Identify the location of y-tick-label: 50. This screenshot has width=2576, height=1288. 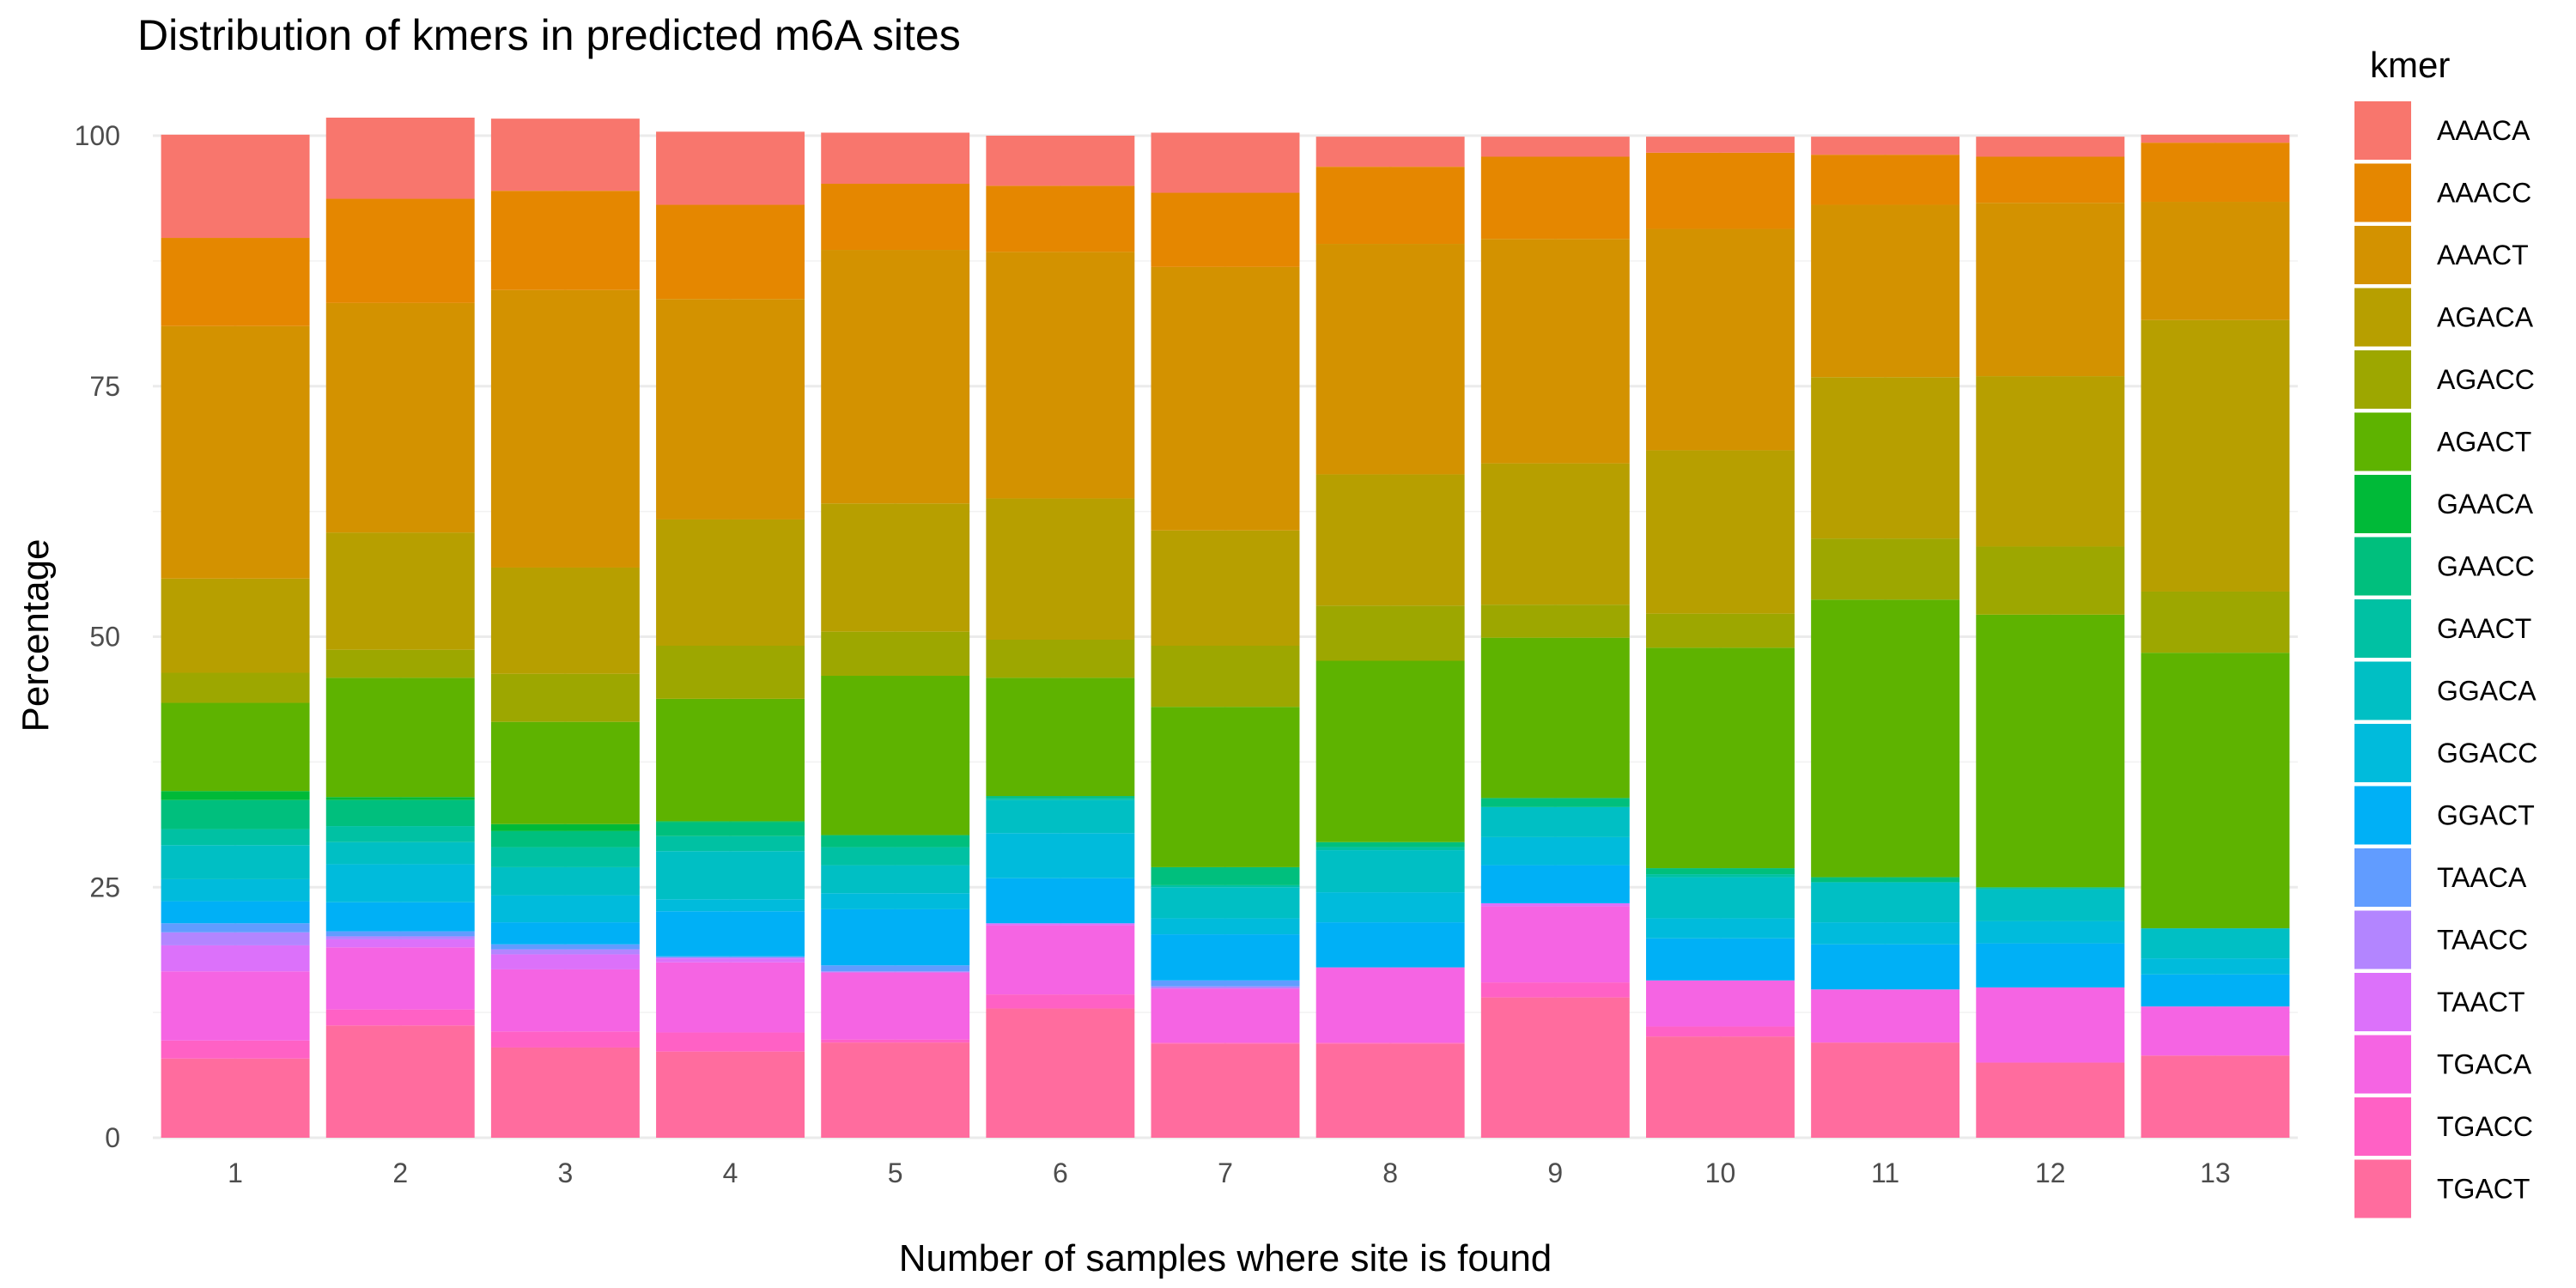
(104, 638).